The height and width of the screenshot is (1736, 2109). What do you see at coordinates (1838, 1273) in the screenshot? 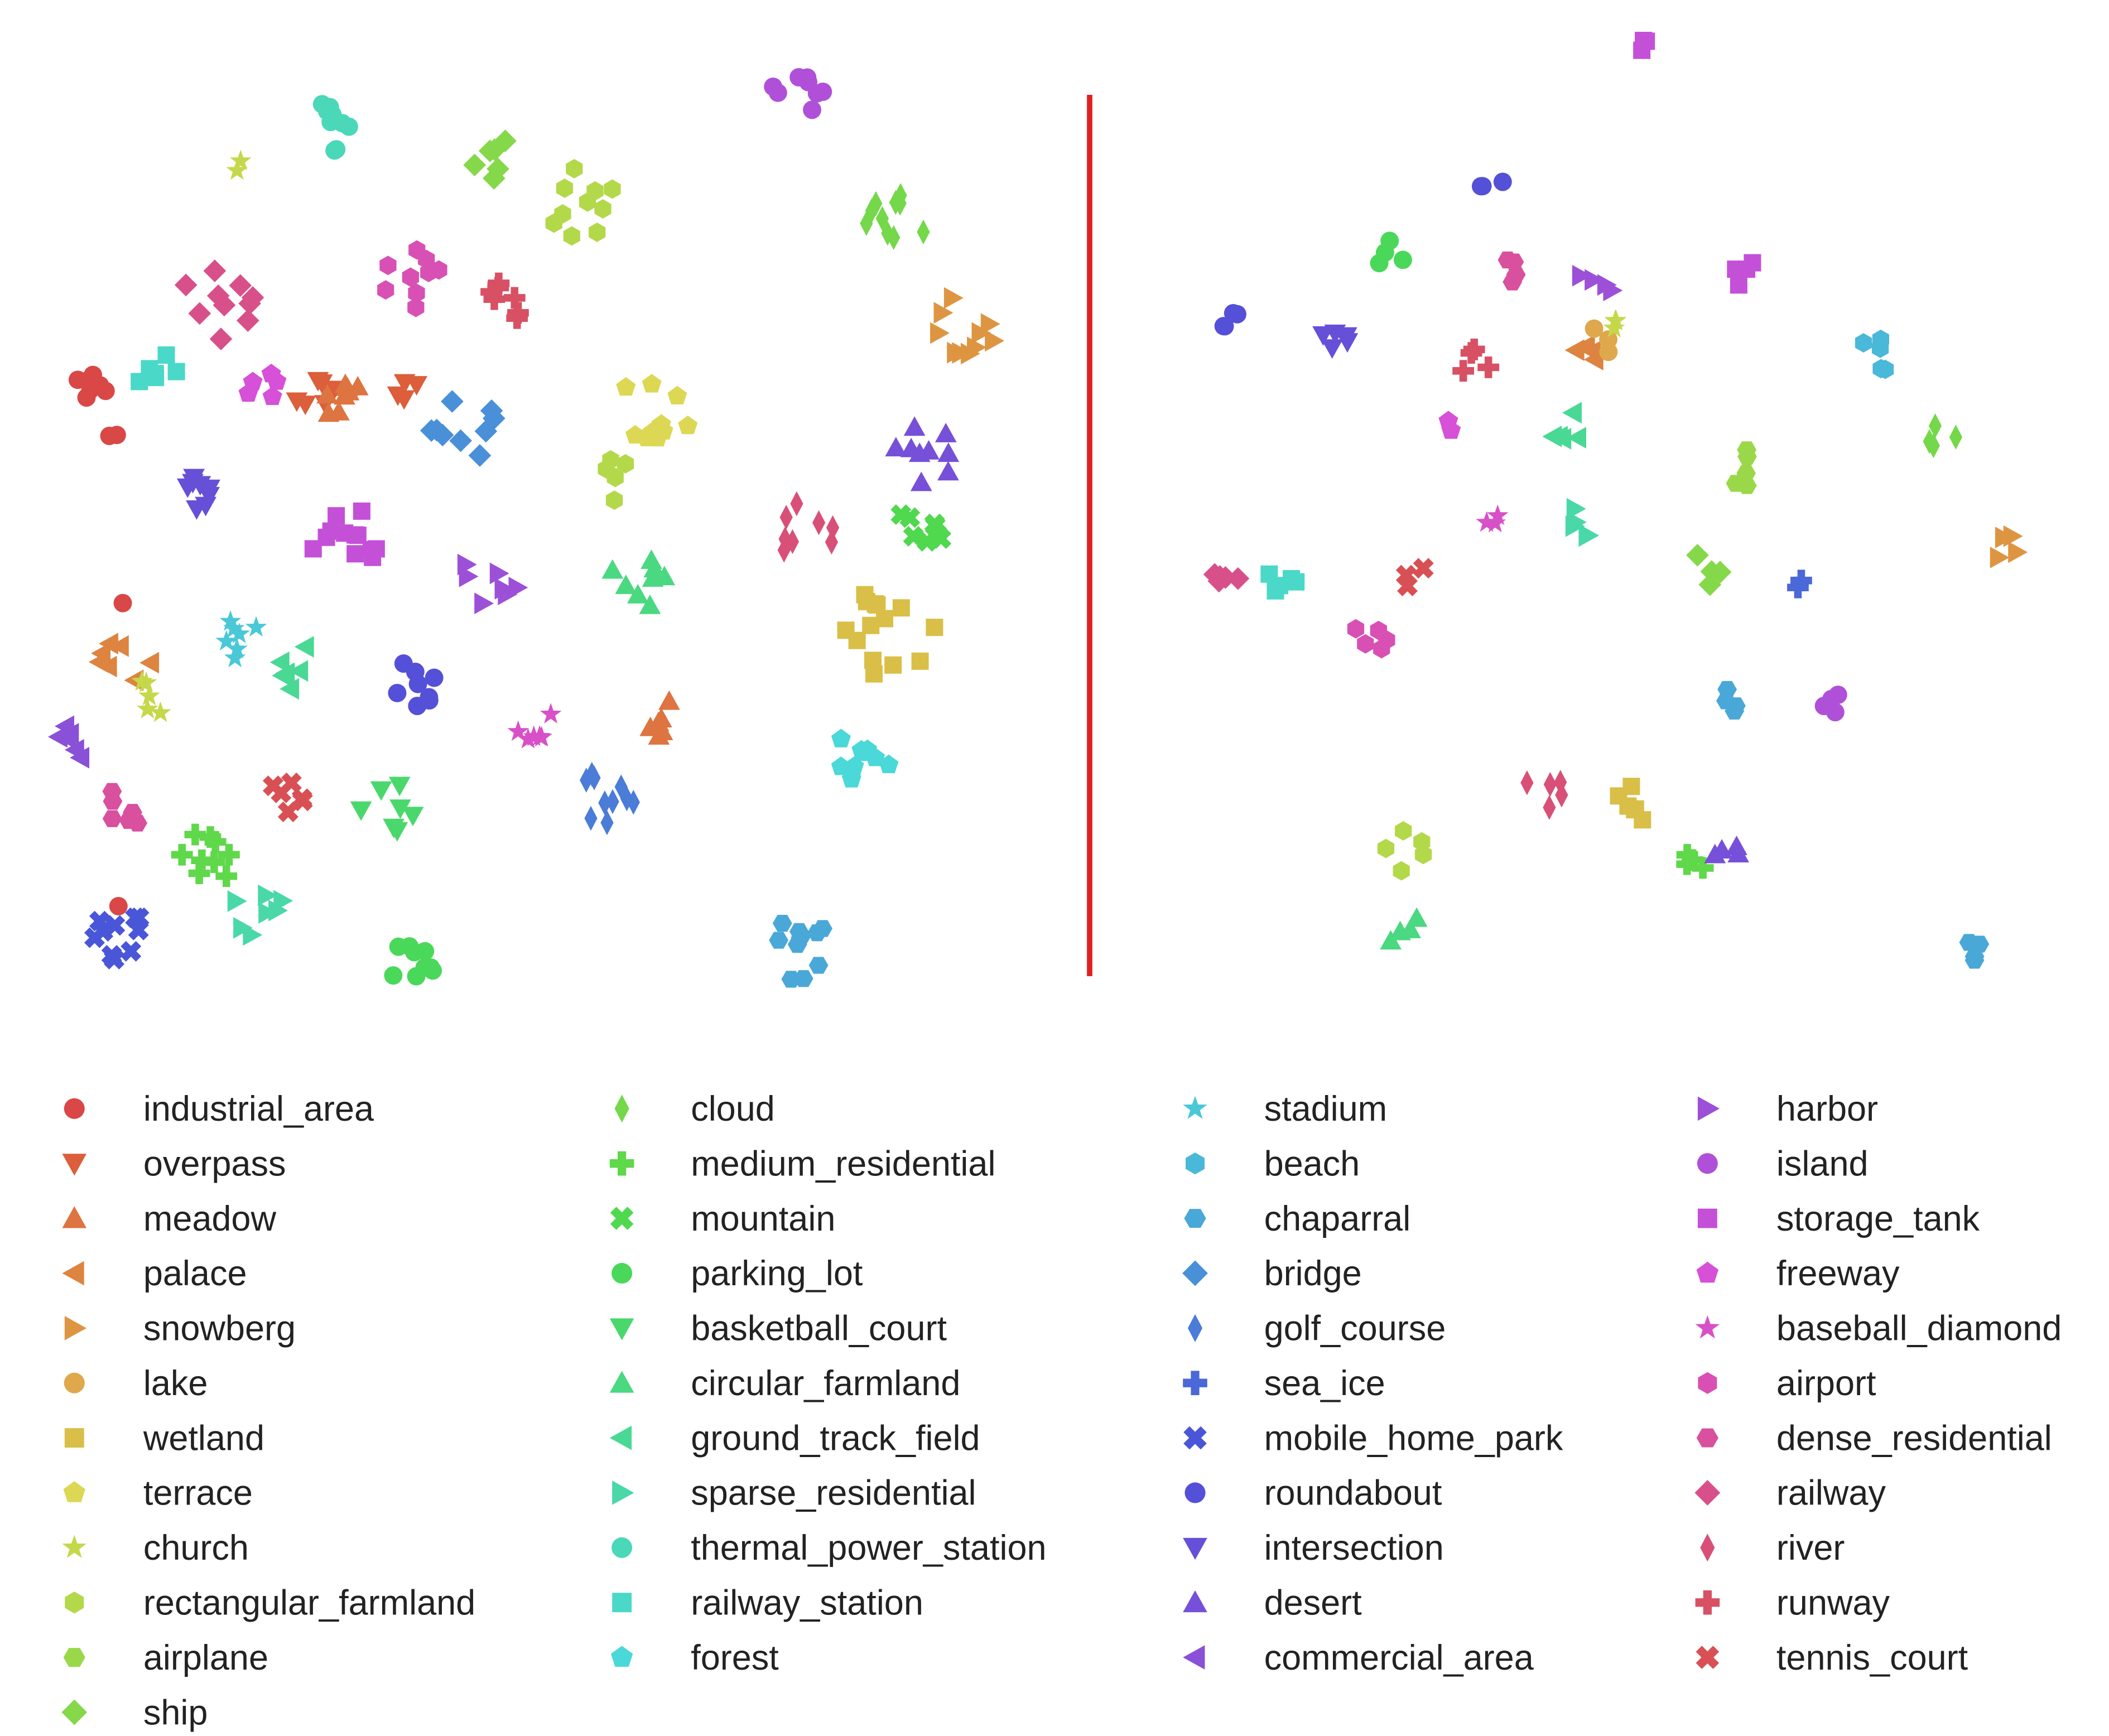
I see `legend-label: freeway` at bounding box center [1838, 1273].